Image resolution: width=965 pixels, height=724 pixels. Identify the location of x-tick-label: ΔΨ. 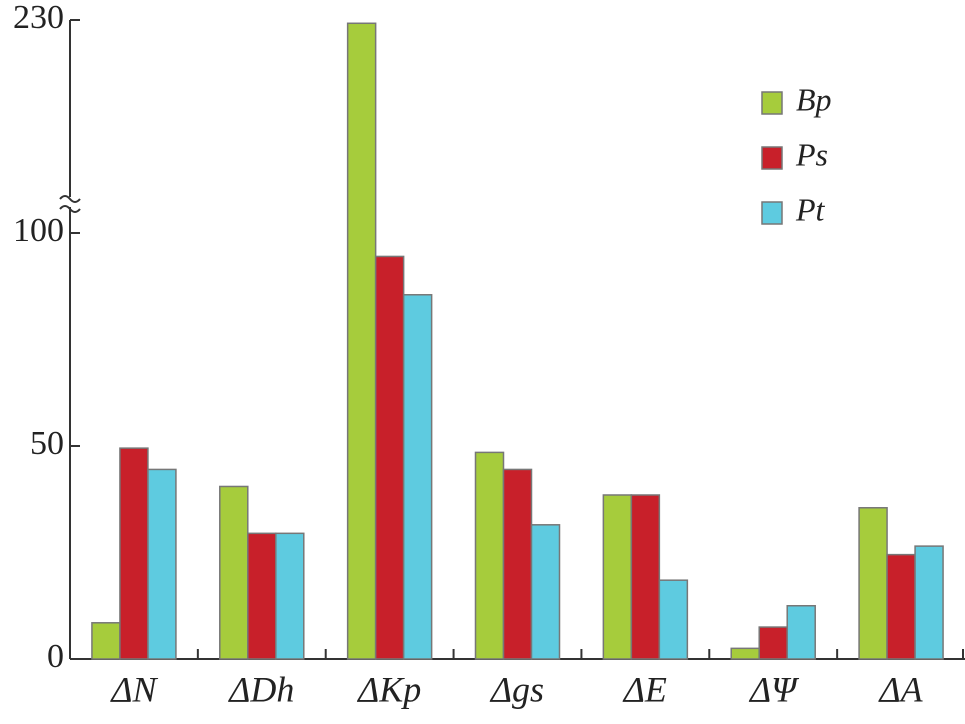
(774, 689).